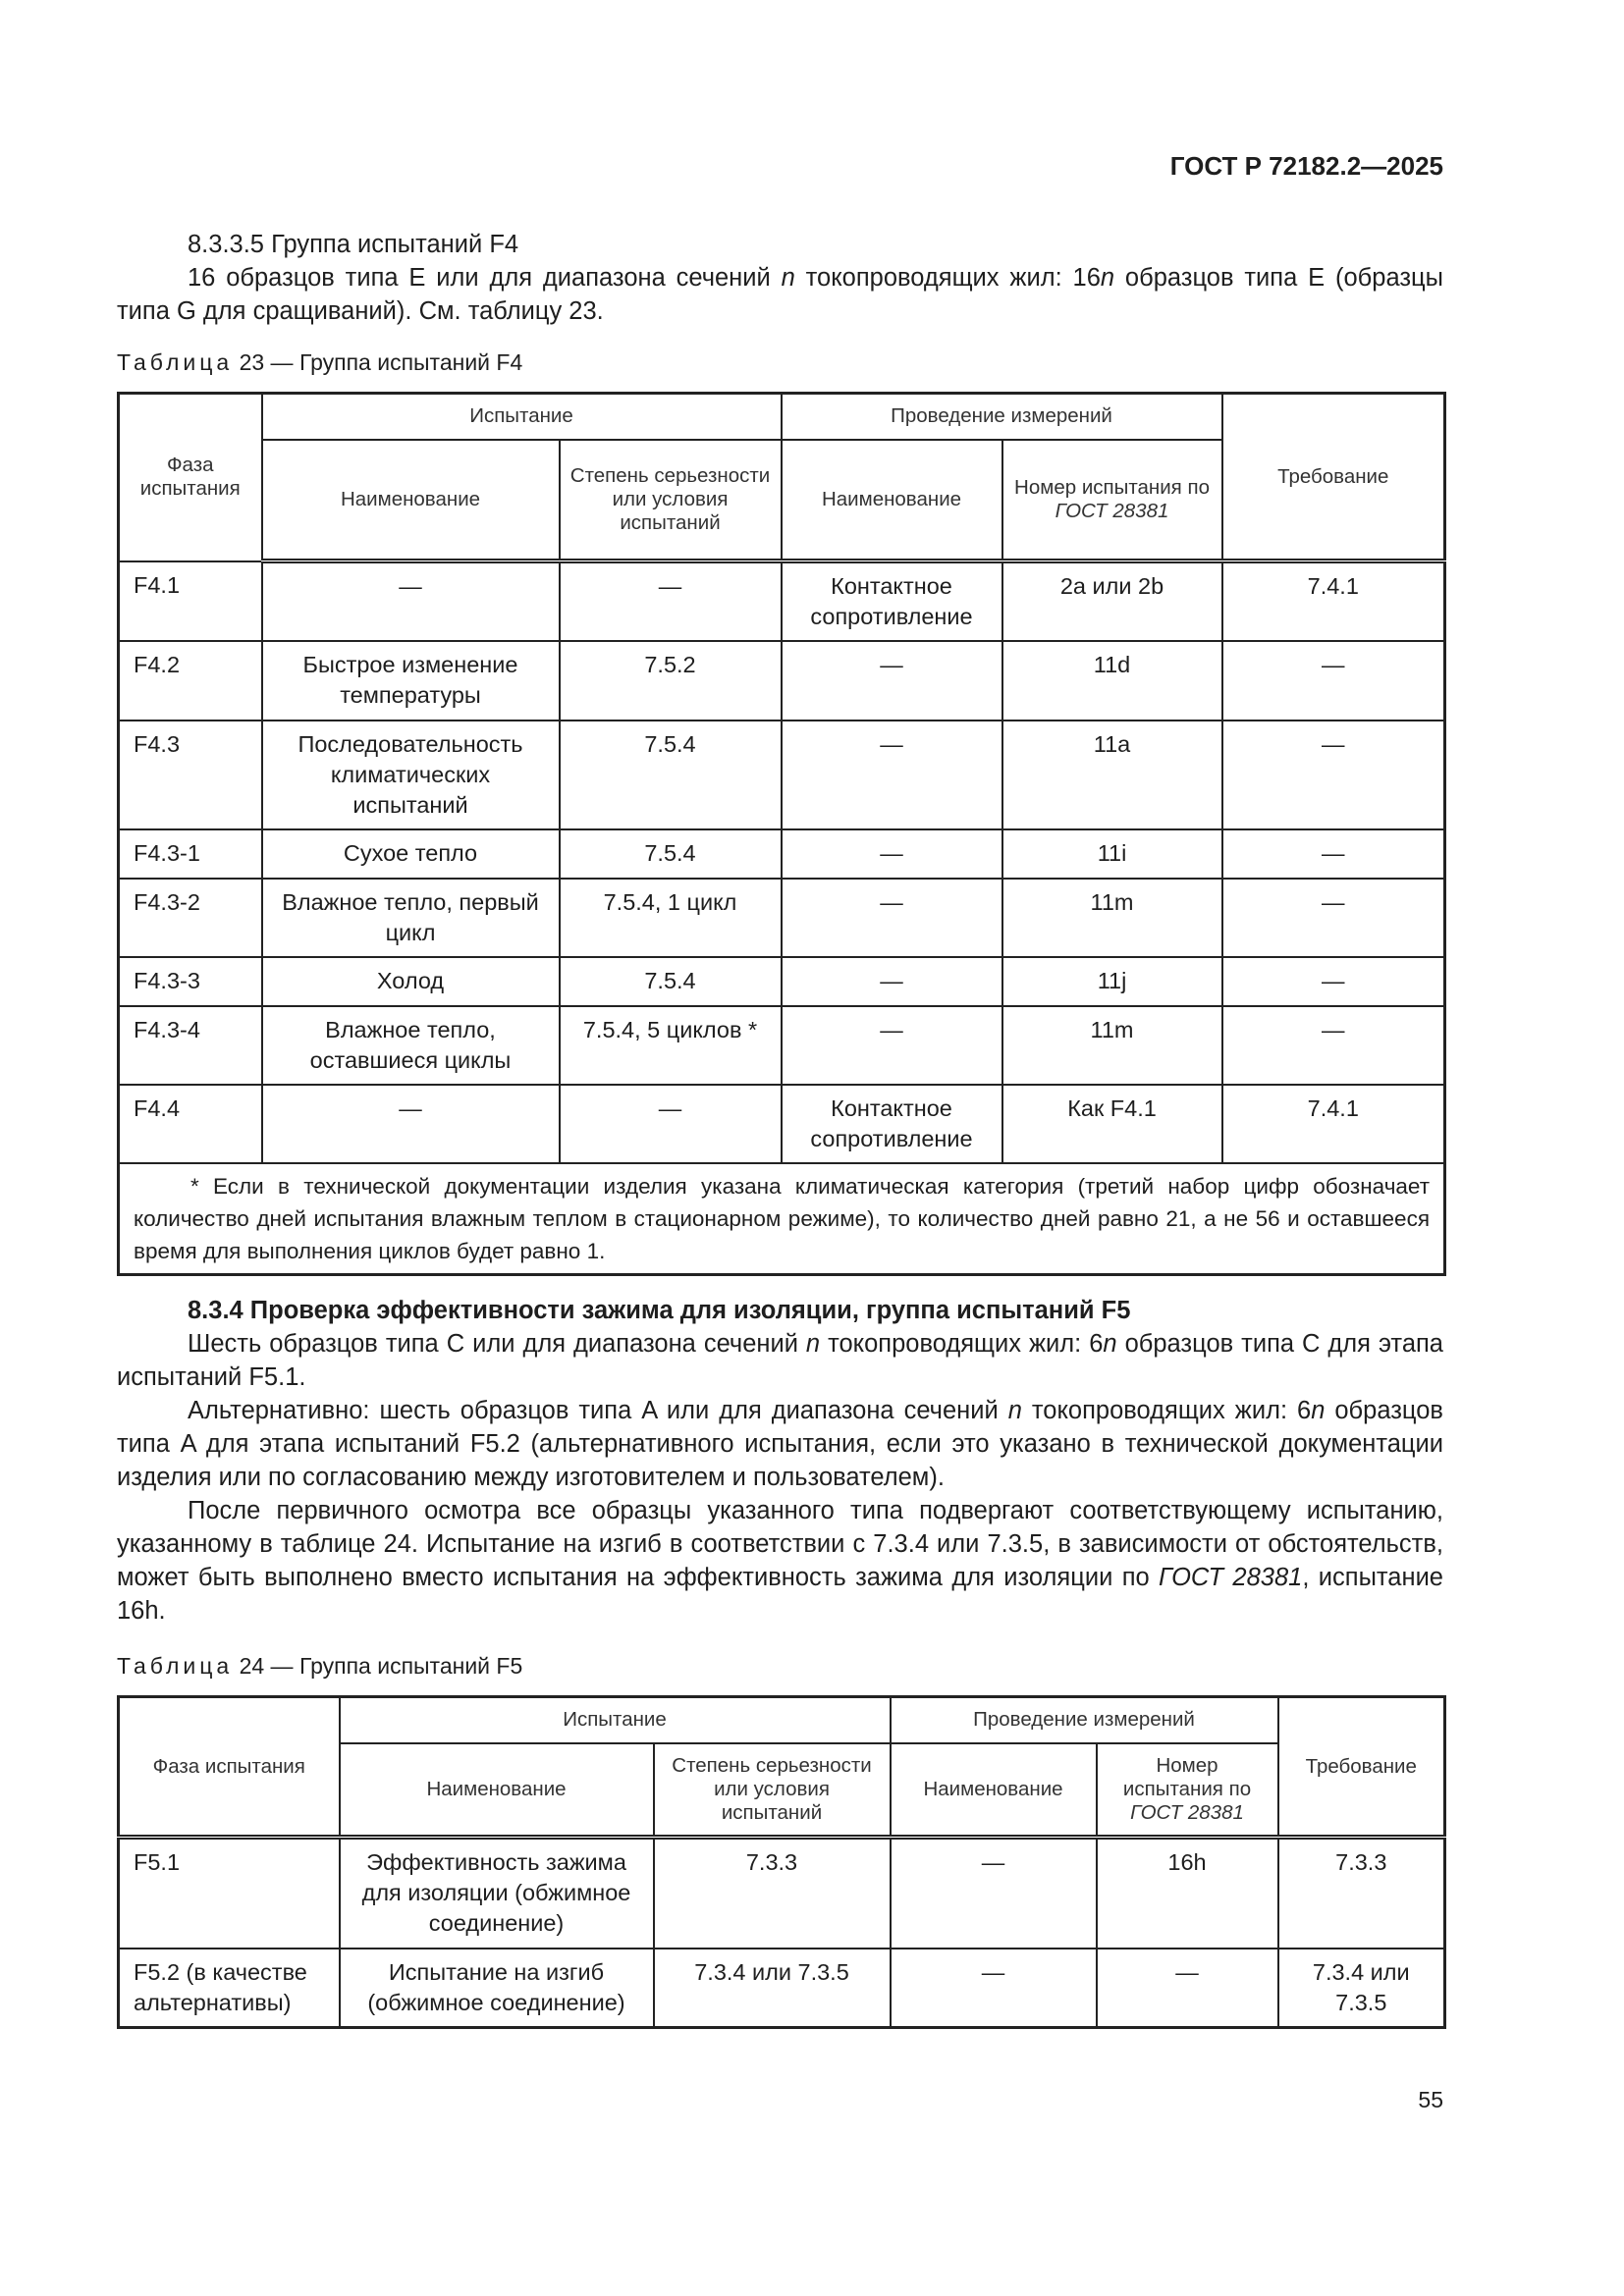  Describe the element at coordinates (410, 854) in the screenshot. I see `table-cell: Сухое тепло` at that location.